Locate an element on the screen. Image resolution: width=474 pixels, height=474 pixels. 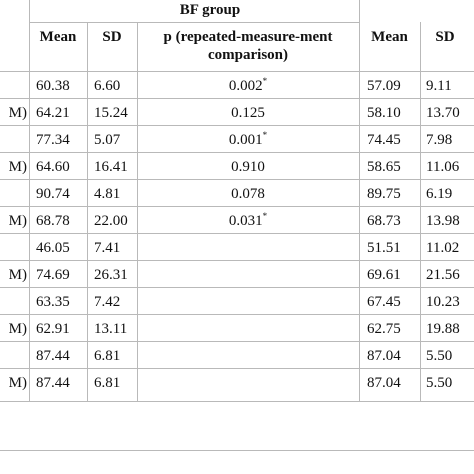
cell-p-text: 0.031 is located at coordinates (245, 221).